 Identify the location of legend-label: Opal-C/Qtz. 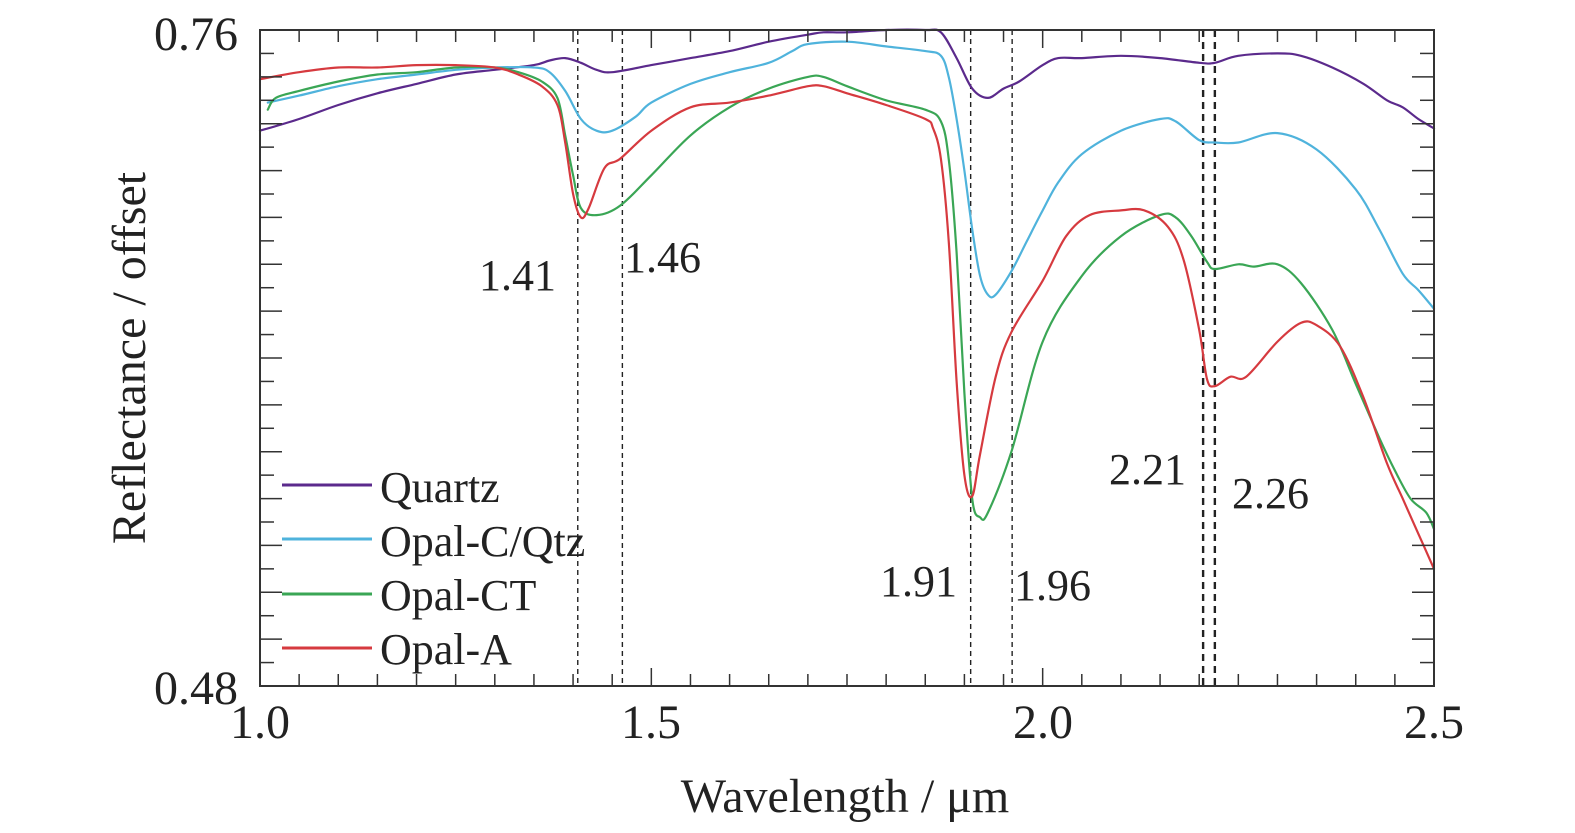
(482, 541).